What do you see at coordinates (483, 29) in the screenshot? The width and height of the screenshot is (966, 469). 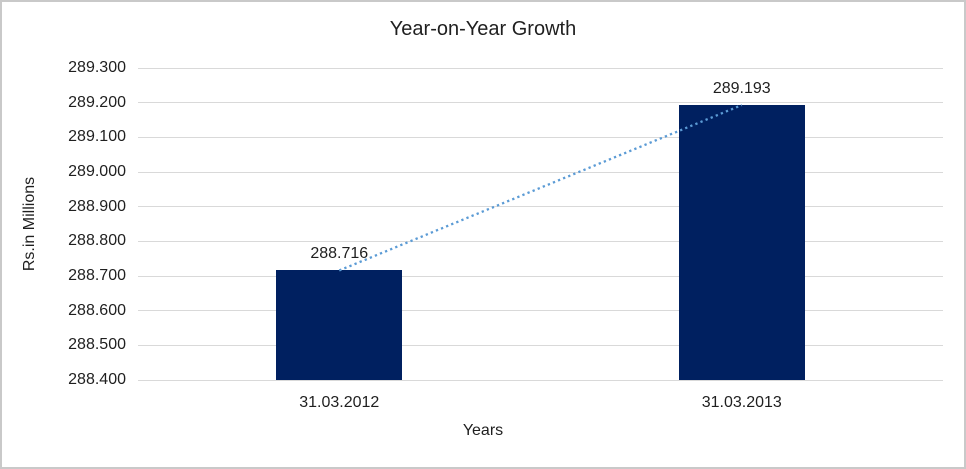 I see `chart-title: Year-on-Year Growth` at bounding box center [483, 29].